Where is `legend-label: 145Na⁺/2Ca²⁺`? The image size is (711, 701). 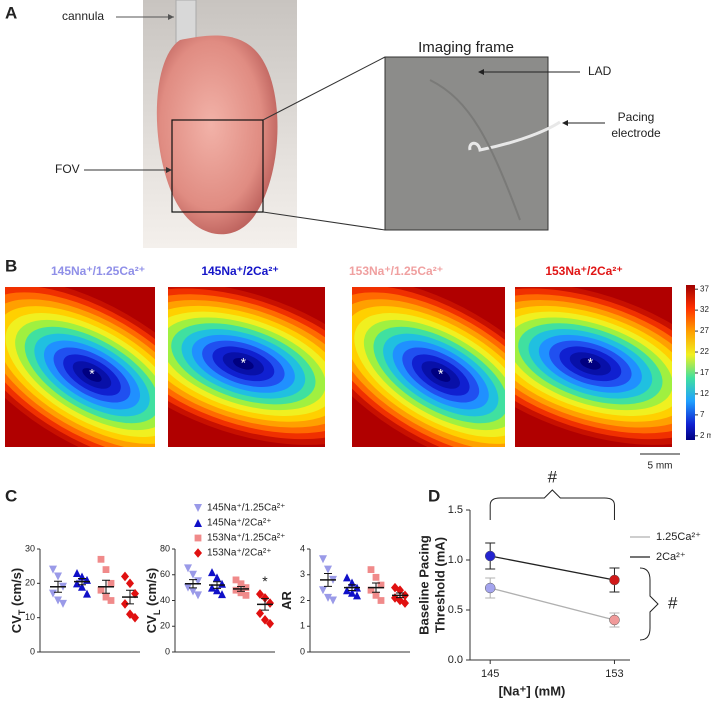
legend-label: 145Na⁺/2Ca²⁺ is located at coordinates (239, 523).